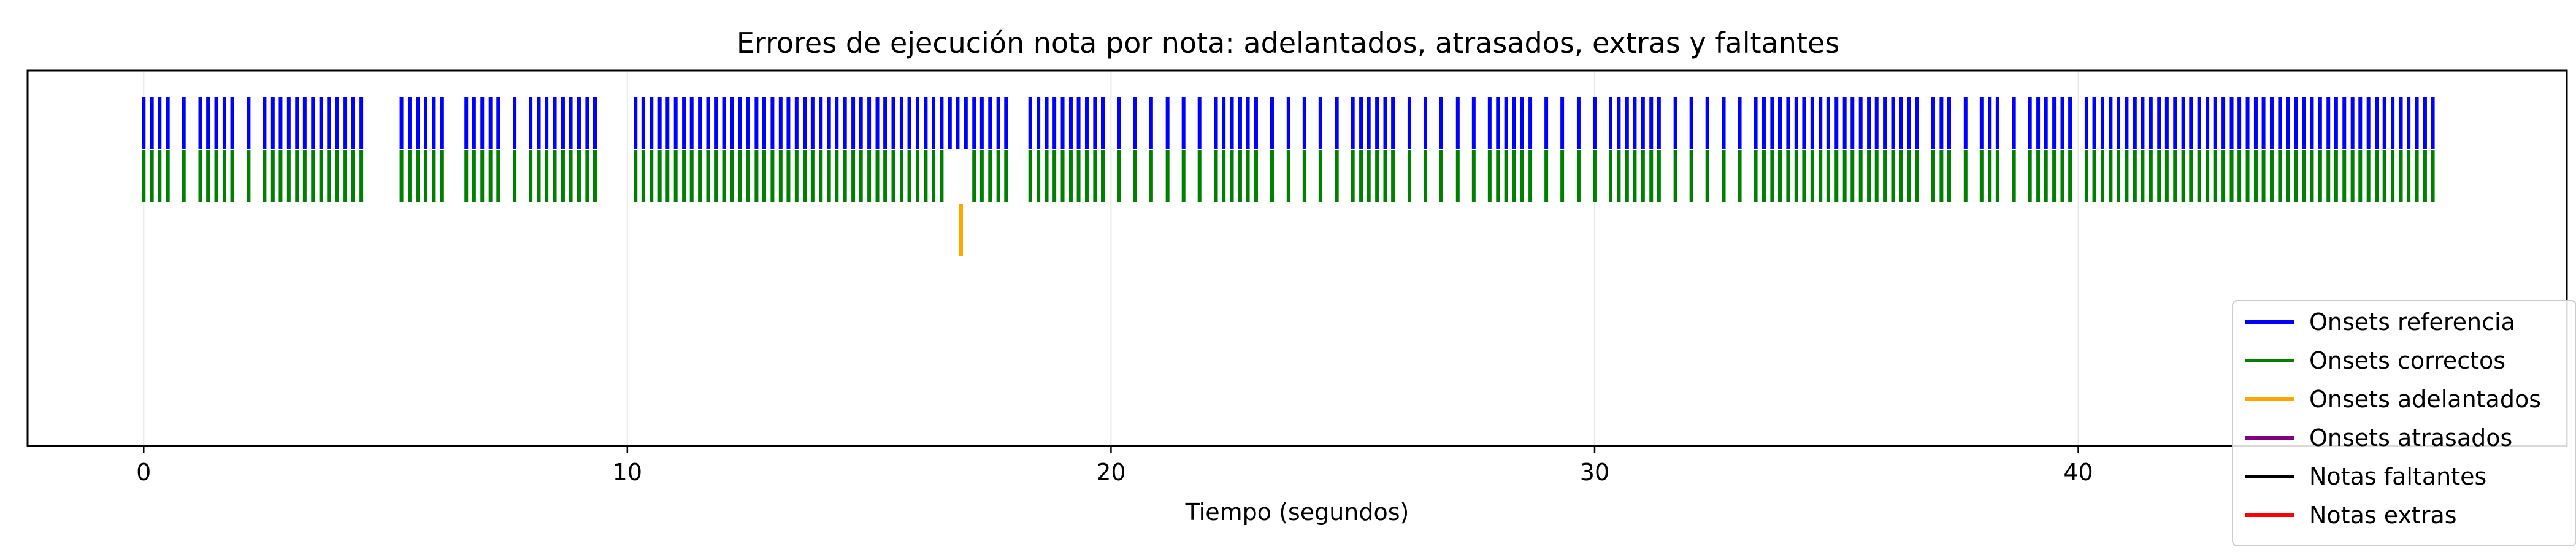 This screenshot has height=552, width=2576. What do you see at coordinates (2410, 437) in the screenshot?
I see `legend-label: Onsets atrasados` at bounding box center [2410, 437].